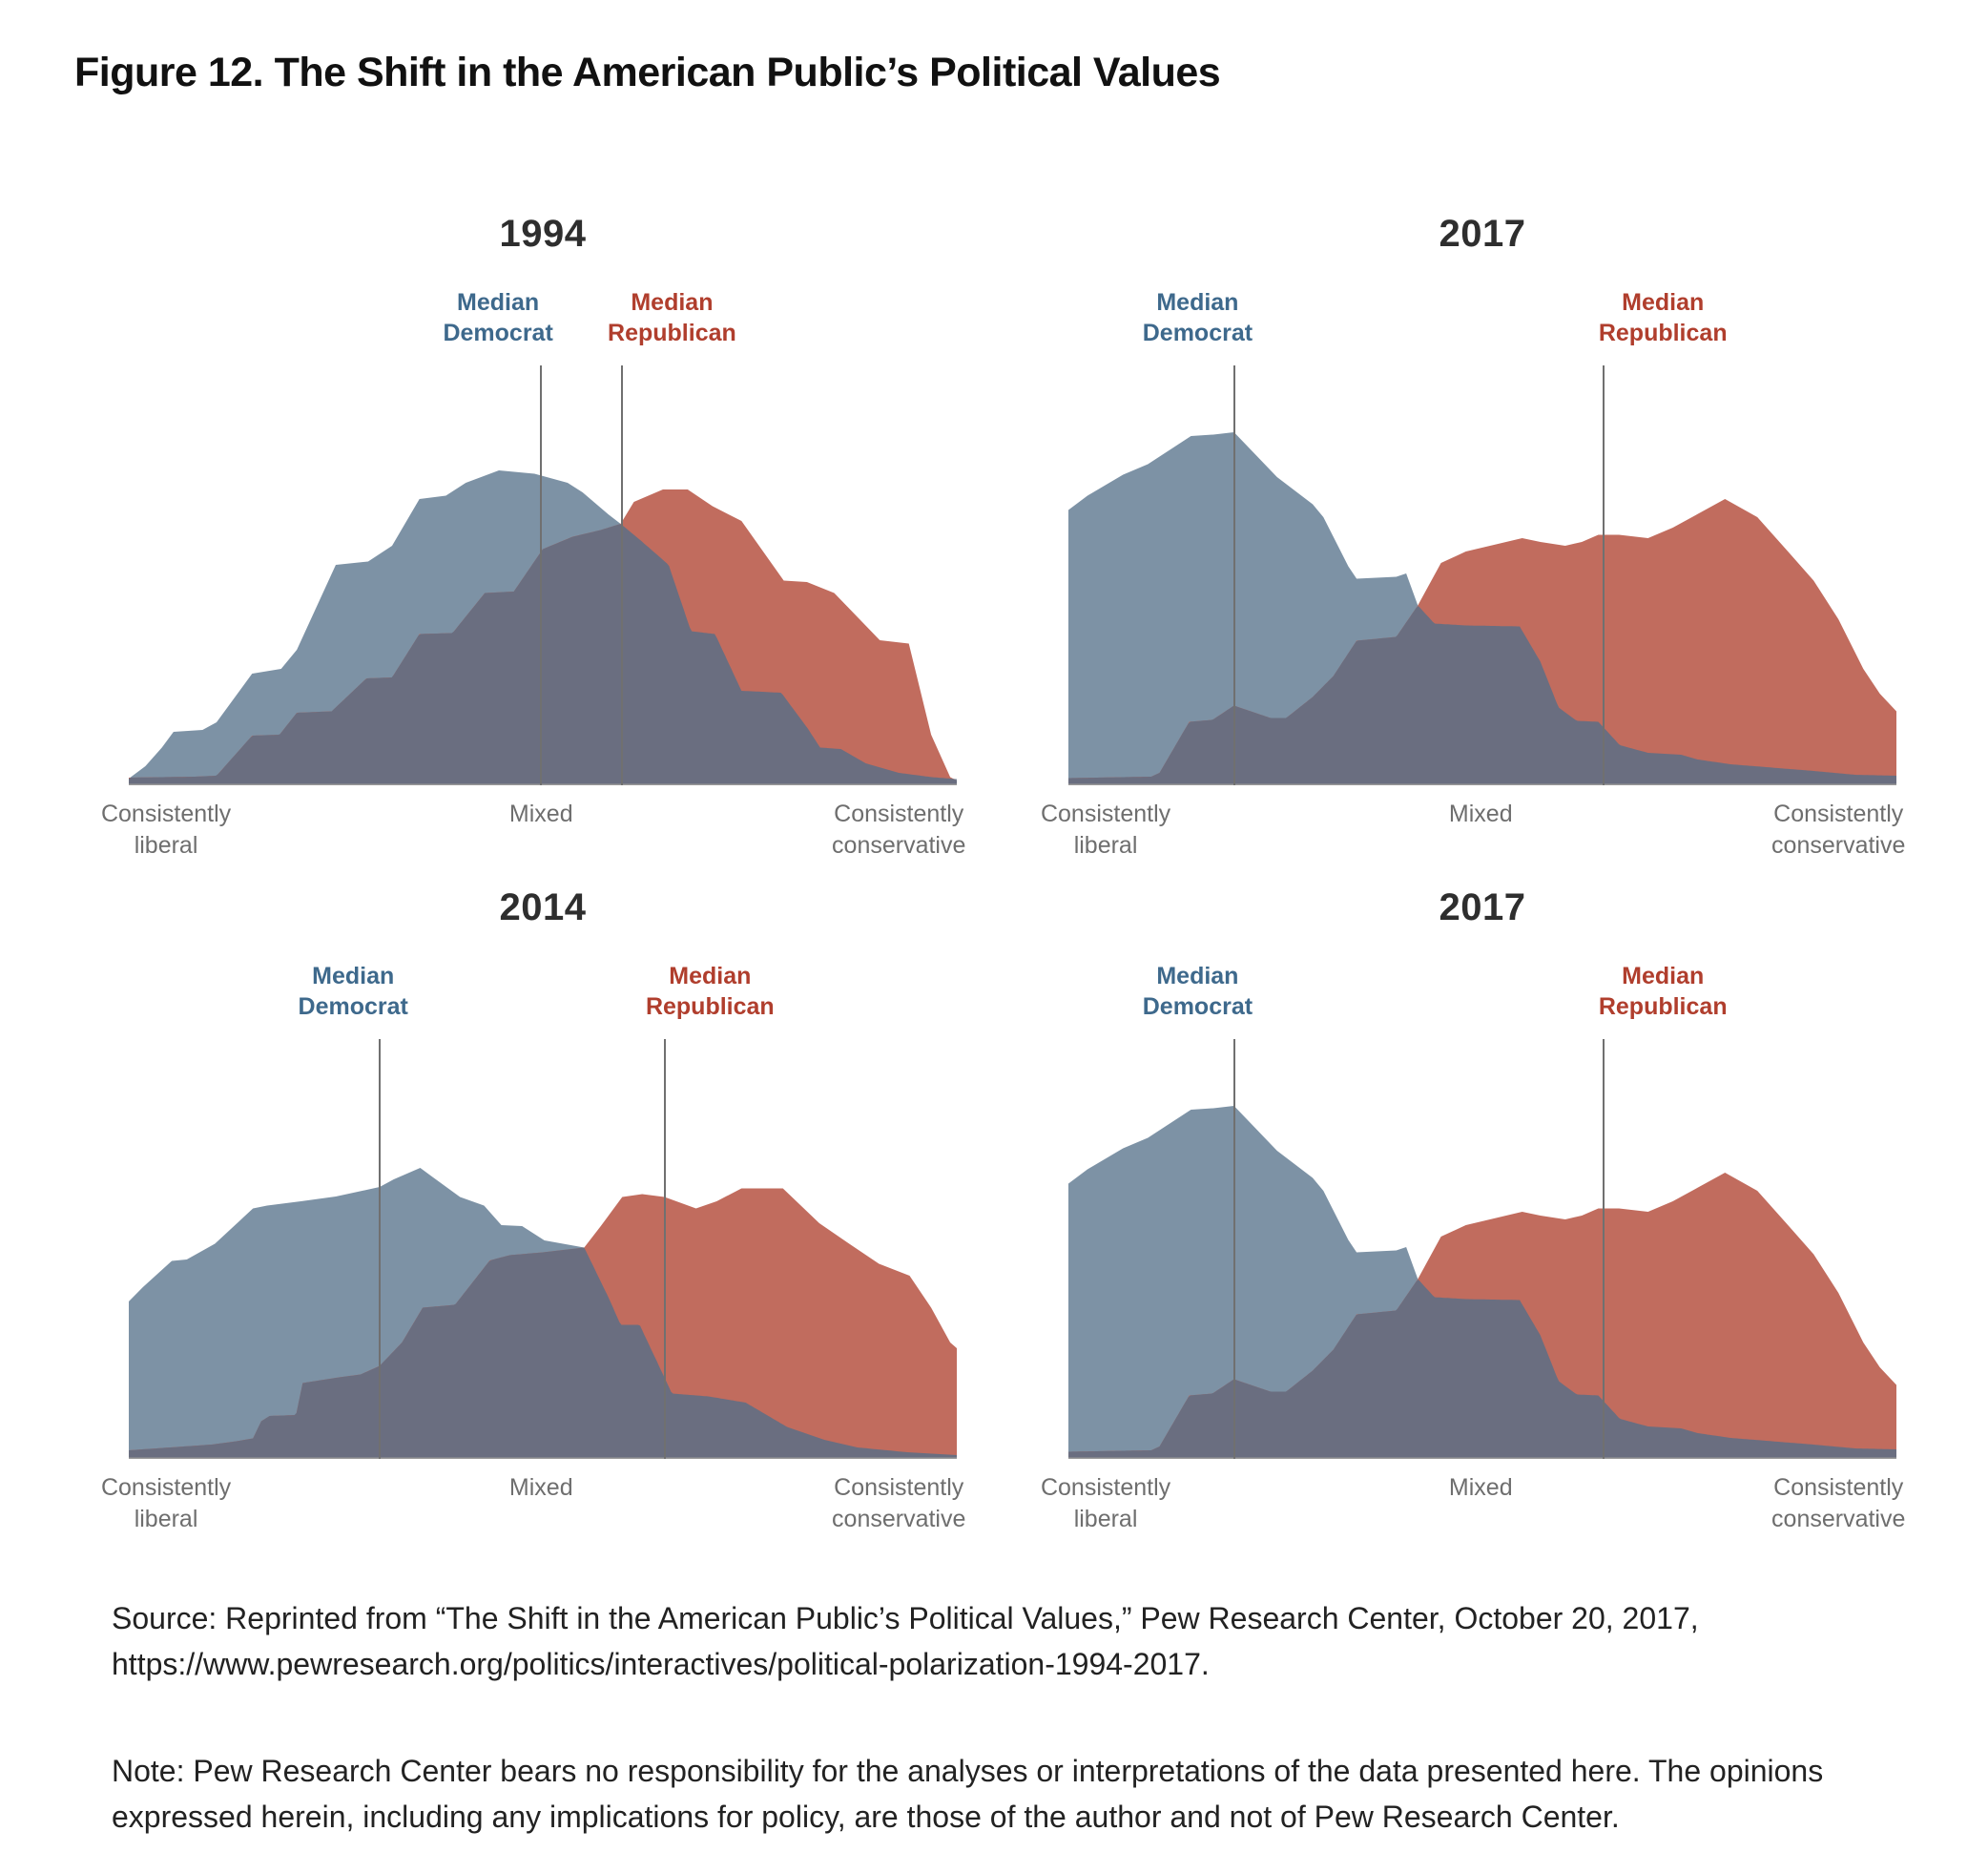 The height and width of the screenshot is (1873, 1988). What do you see at coordinates (543, 907) in the screenshot?
I see `chart-year-title: 2014` at bounding box center [543, 907].